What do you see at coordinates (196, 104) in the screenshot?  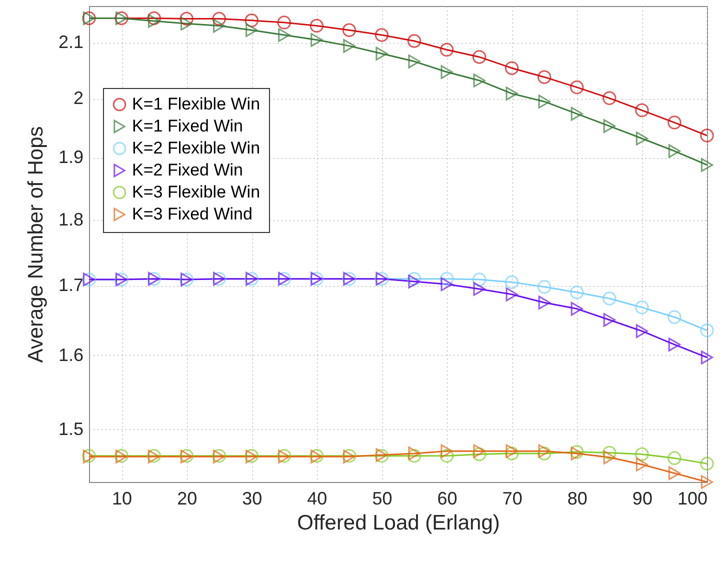 I see `legend-label: K=1 Flexible Win` at bounding box center [196, 104].